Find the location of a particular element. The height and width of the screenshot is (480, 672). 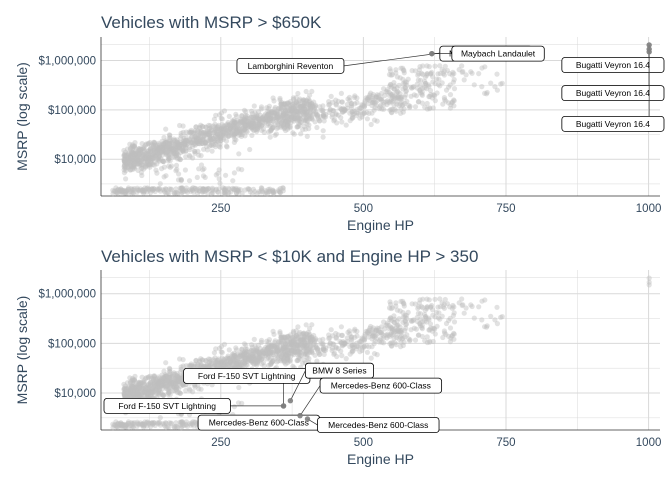

point-label: BMW 8 Series is located at coordinates (339, 371).